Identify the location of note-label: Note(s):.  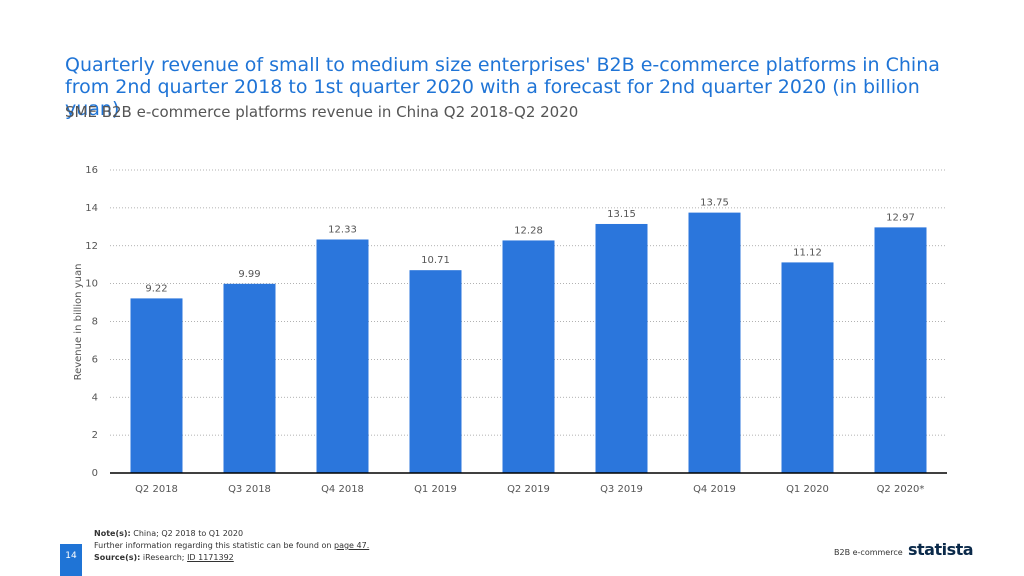
(112, 533).